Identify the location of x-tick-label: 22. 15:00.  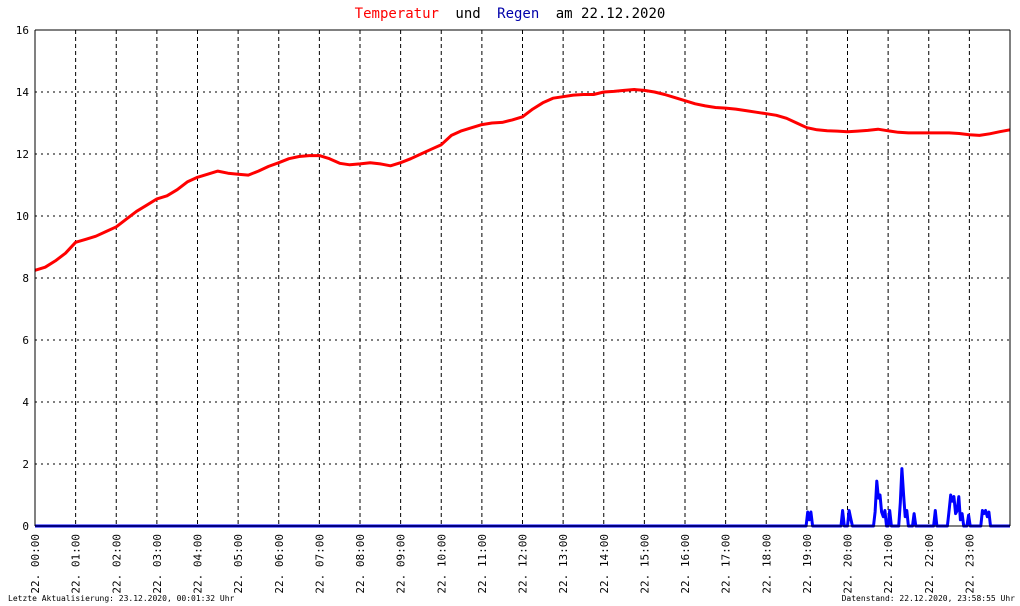
(644, 564).